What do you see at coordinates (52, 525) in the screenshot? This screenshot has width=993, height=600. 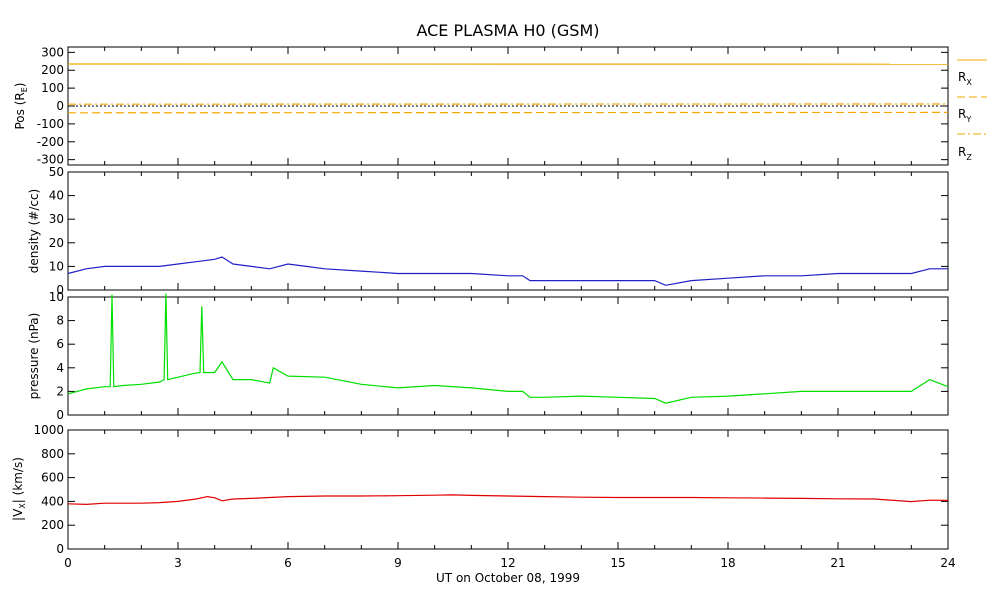 I see `vx-ytick-label: 200` at bounding box center [52, 525].